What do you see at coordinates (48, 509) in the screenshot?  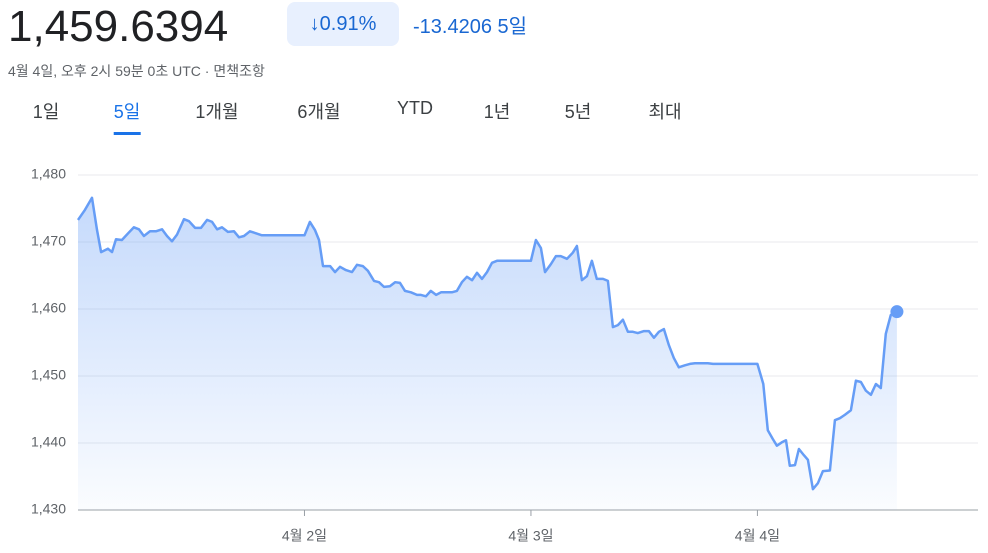 I see `y-tick-label: 1,430` at bounding box center [48, 509].